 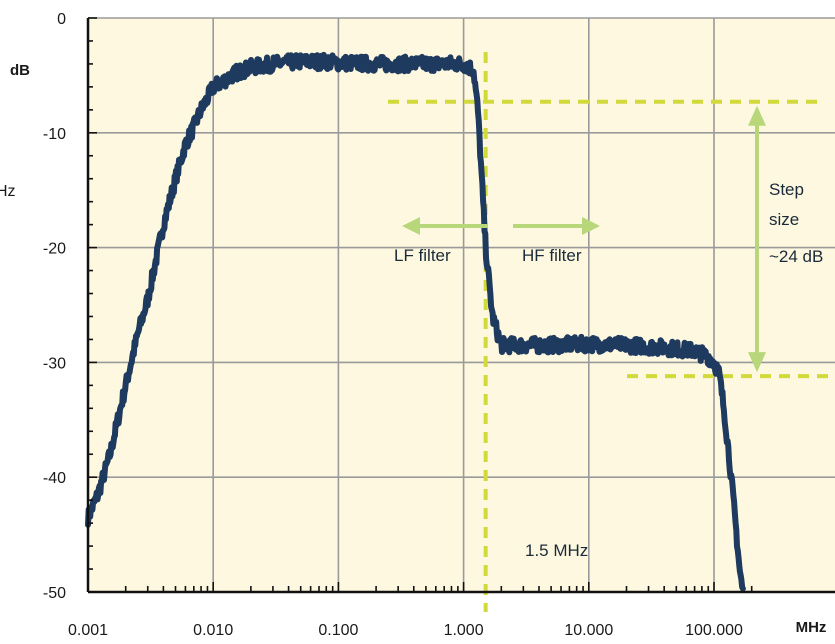 I want to click on x-tick-label: 0.001, so click(x=88, y=630).